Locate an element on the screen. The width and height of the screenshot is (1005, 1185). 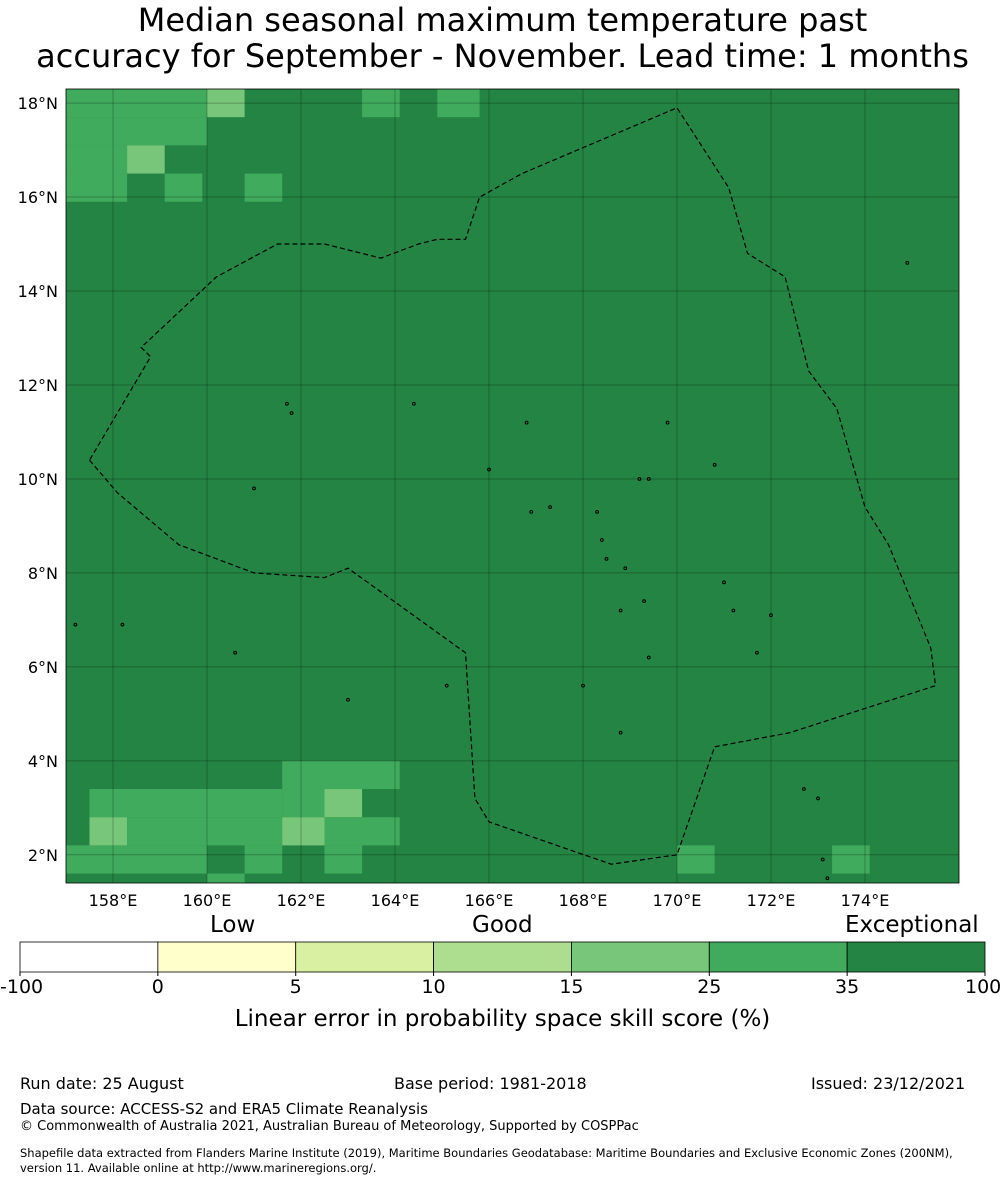
longitude-tick-label: 164°E is located at coordinates (395, 900).